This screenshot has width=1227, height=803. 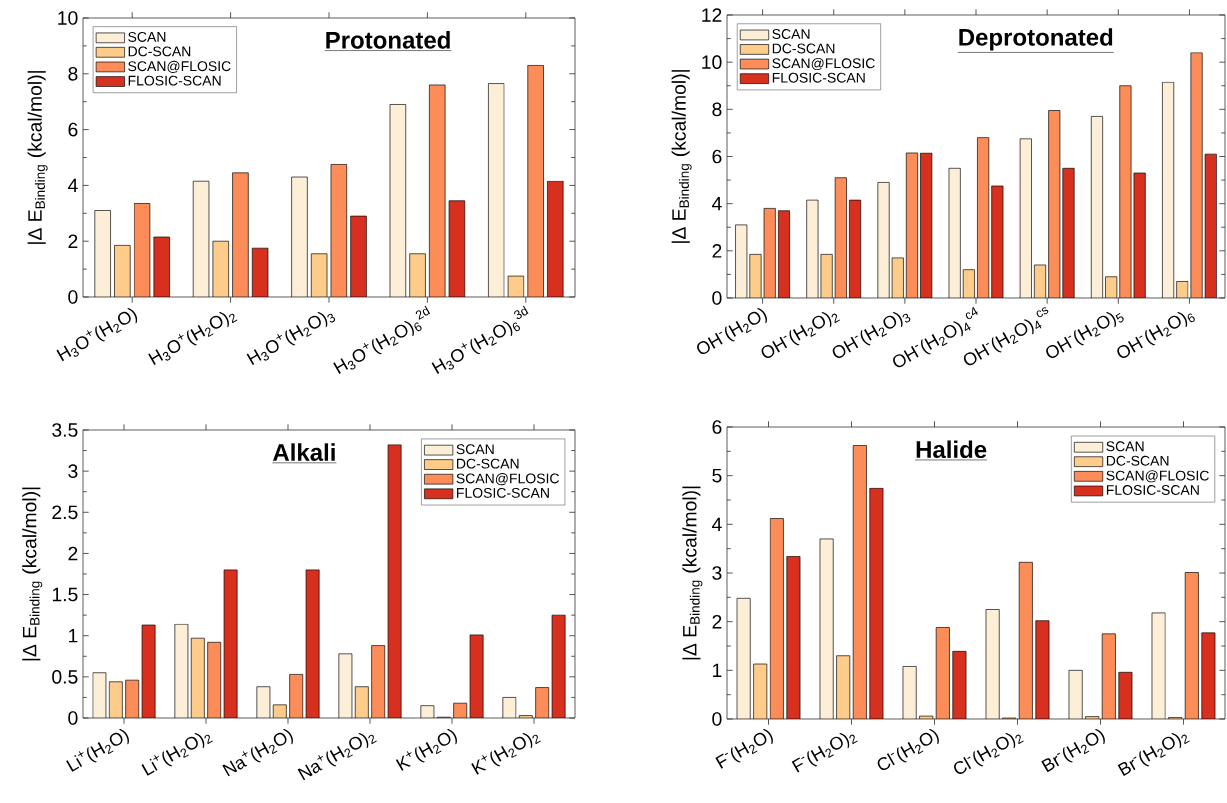 What do you see at coordinates (426, 750) in the screenshot?
I see `x-tick-label: K$^{+}$(H$_{2}$O)` at bounding box center [426, 750].